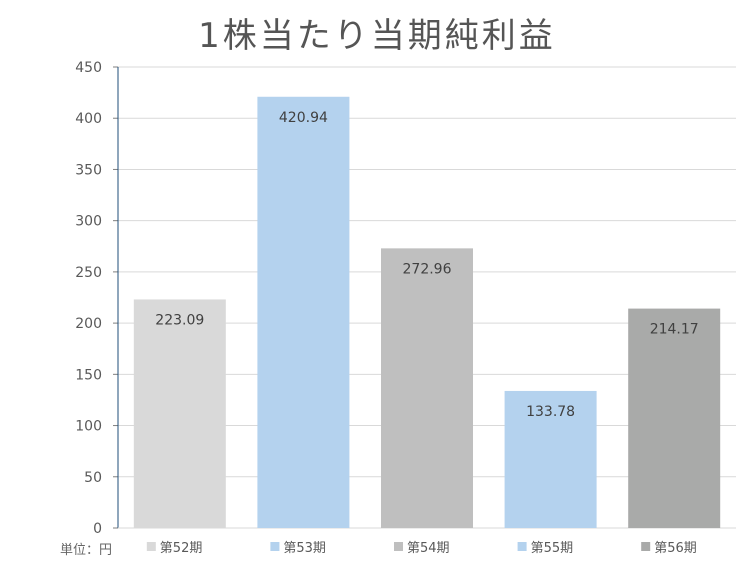 This screenshot has width=754, height=565. What do you see at coordinates (88, 375) in the screenshot?
I see `y-tick-label: 150` at bounding box center [88, 375].